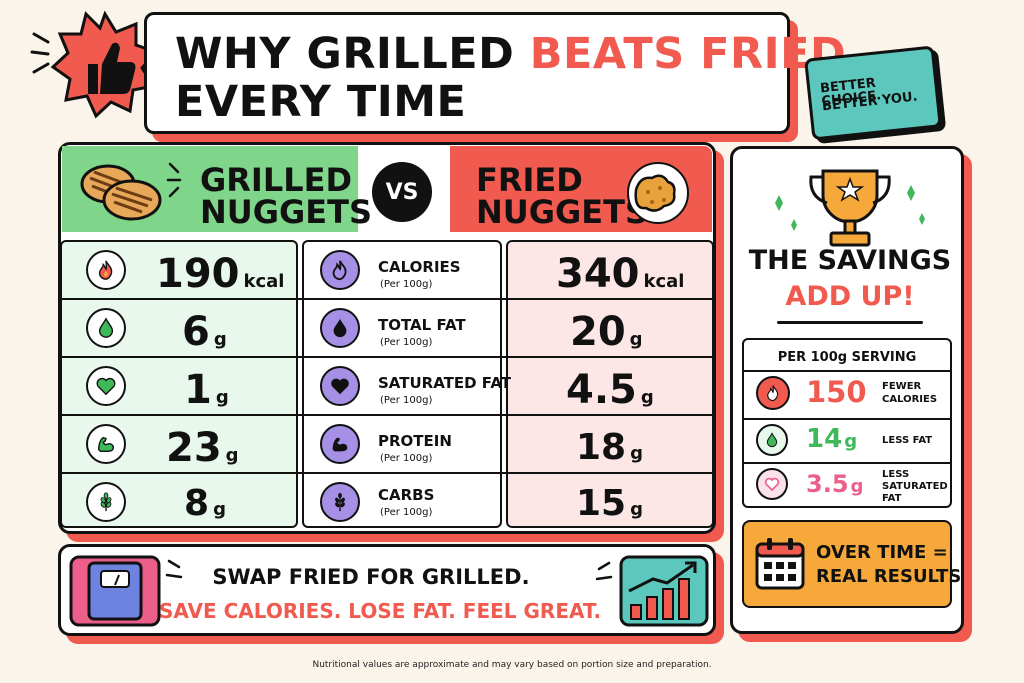  Describe the element at coordinates (850, 322) in the screenshot. I see `underline-divider` at that location.